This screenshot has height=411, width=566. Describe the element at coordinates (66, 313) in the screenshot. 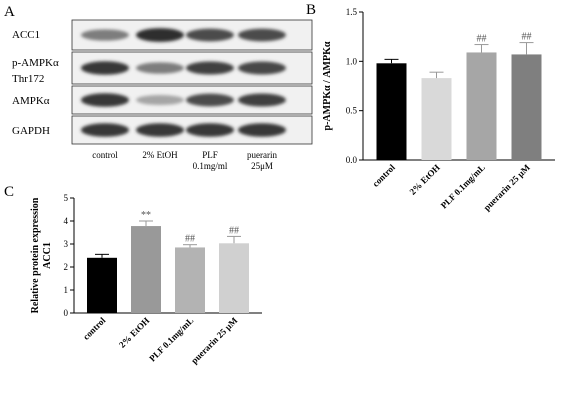

I see `y-tick-label: 0` at that location.